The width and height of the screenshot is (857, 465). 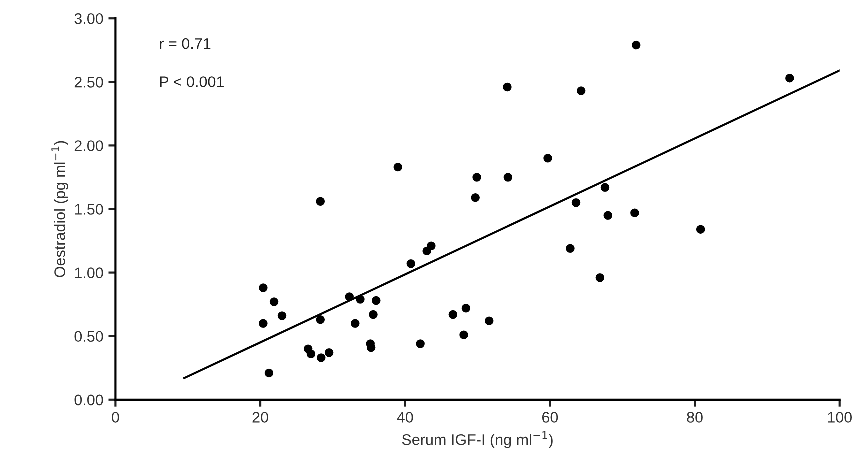 I want to click on y-tick-label: 3.00, so click(x=89, y=18).